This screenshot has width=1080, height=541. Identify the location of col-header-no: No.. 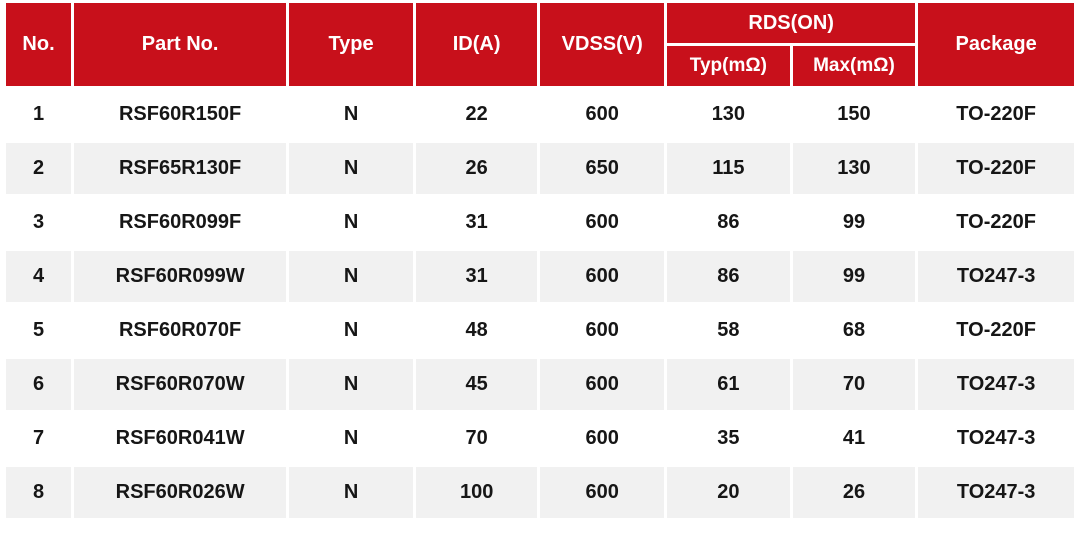
(39, 44).